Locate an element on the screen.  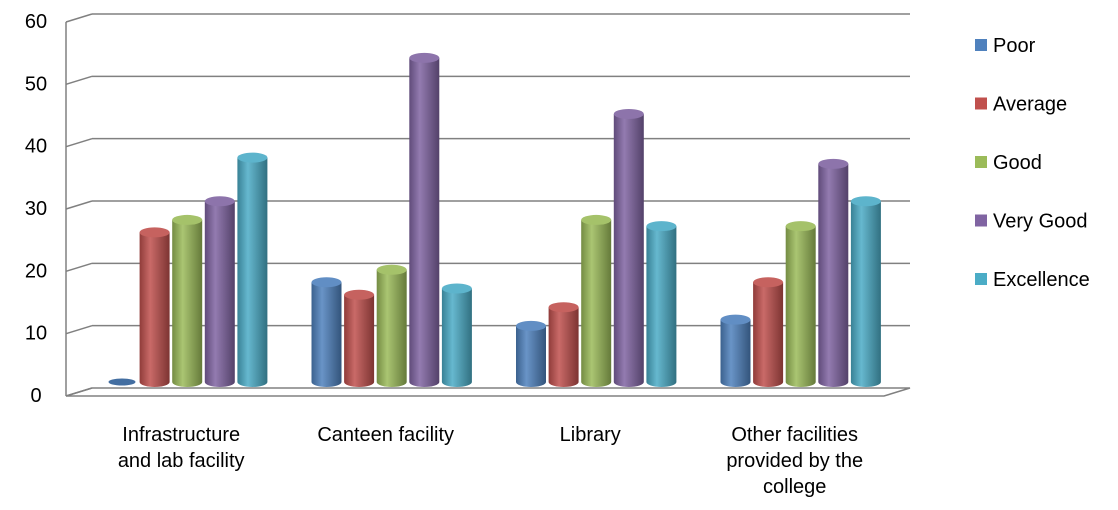
x-category-label: Canteen facility is located at coordinates (385, 435).